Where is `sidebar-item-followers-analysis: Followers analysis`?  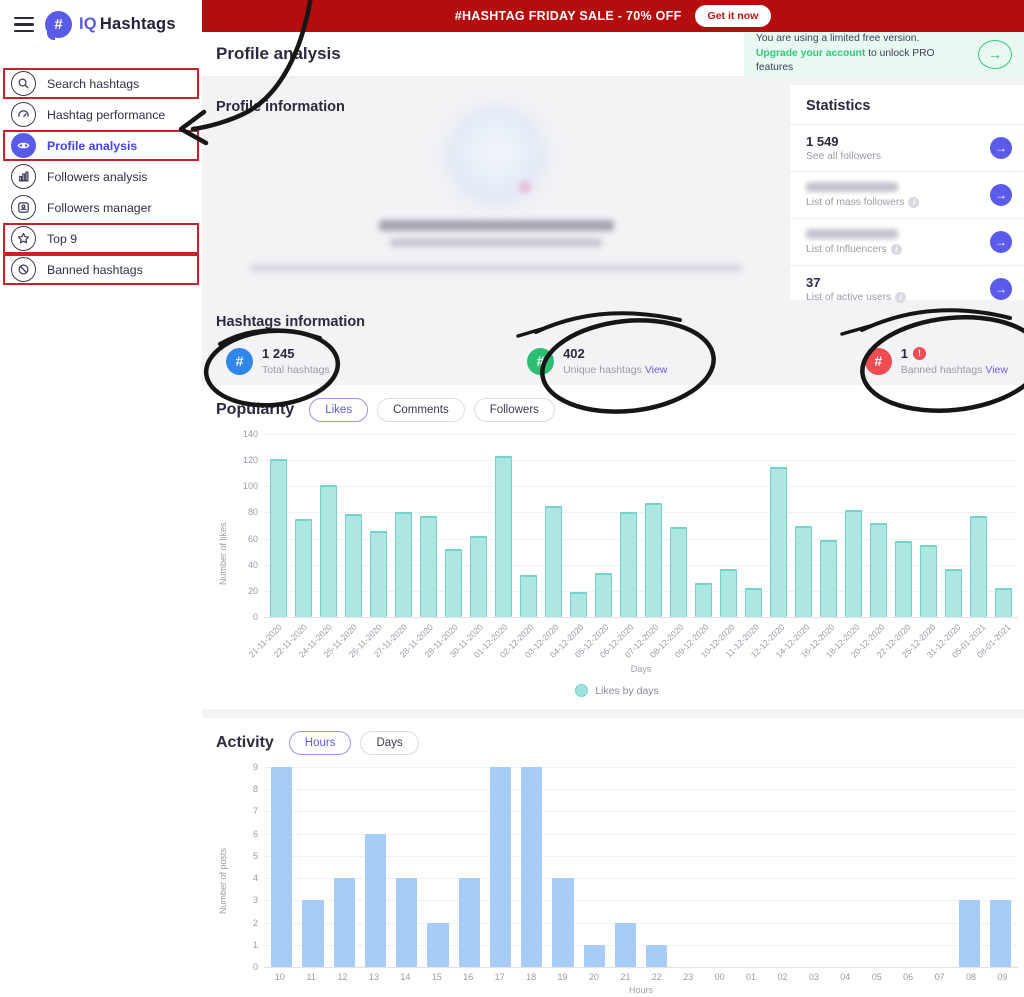 sidebar-item-followers-analysis: Followers analysis is located at coordinates (101, 176).